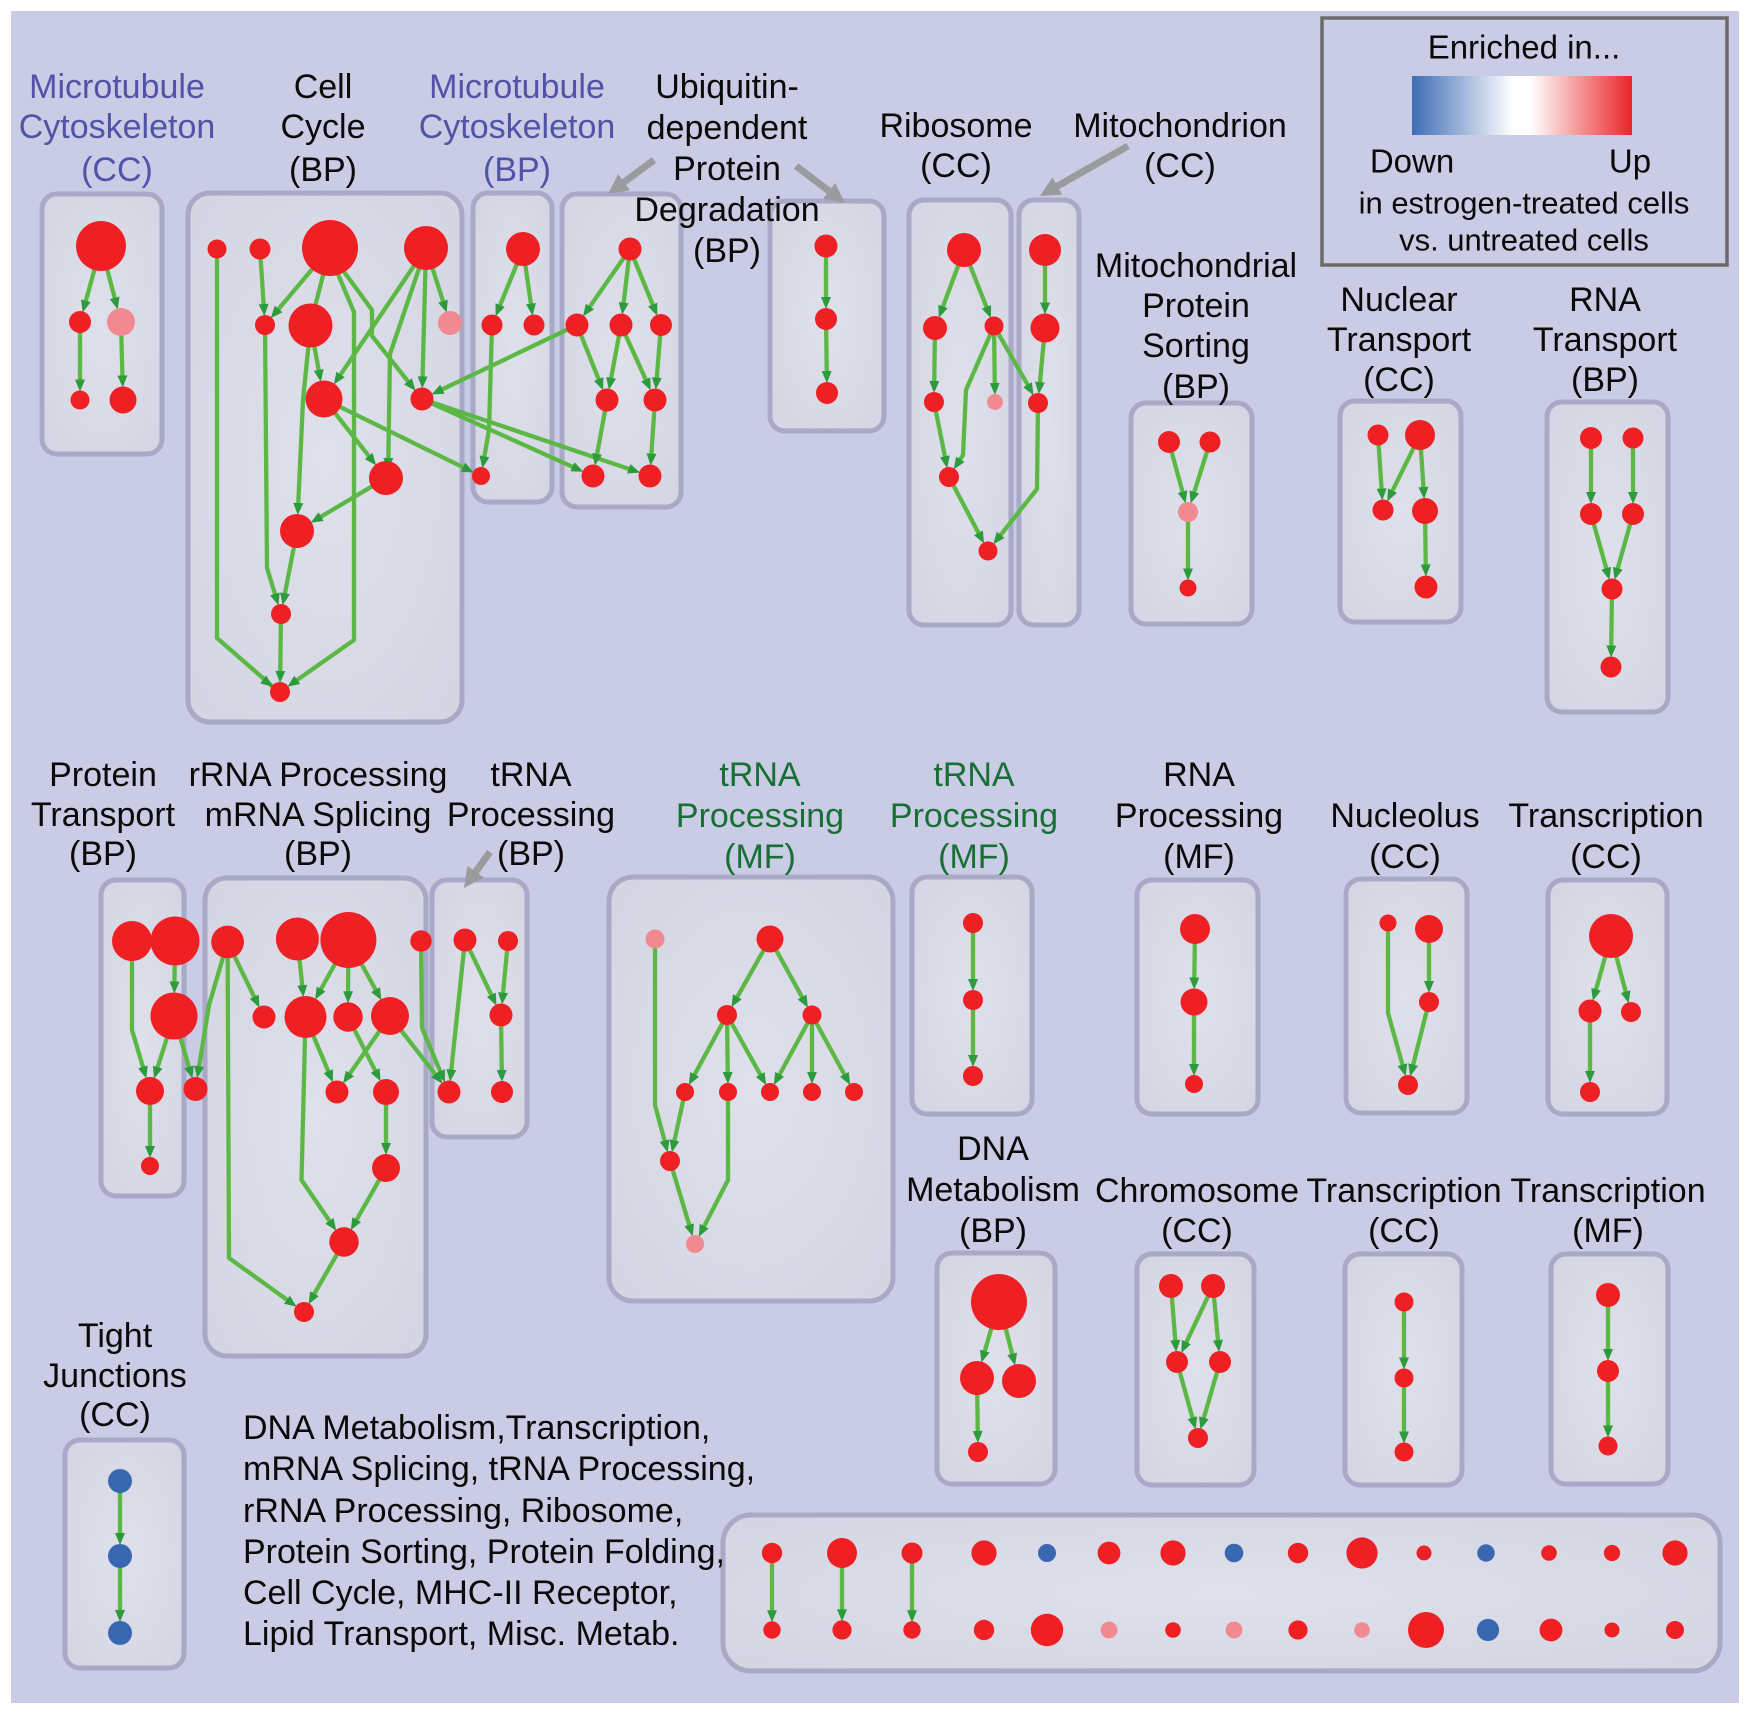  I want to click on svg-text: Cell Cycle, MHC-II Receptor,, so click(460, 1593).